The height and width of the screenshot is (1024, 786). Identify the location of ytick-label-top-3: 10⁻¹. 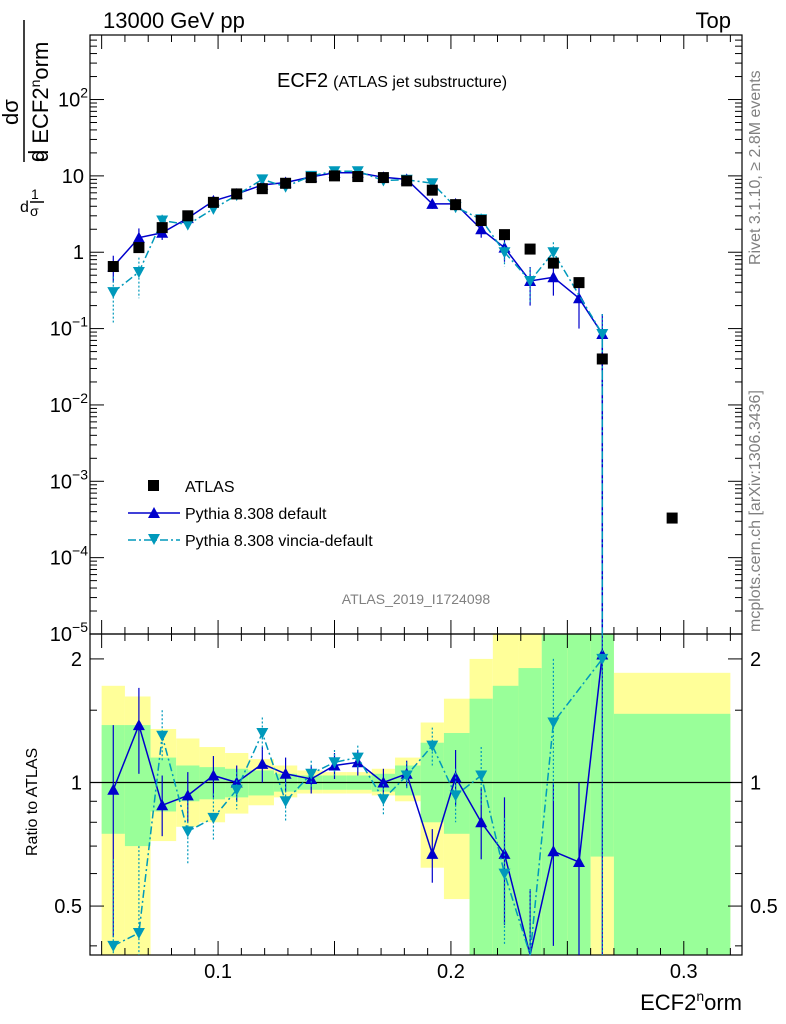
(69, 327).